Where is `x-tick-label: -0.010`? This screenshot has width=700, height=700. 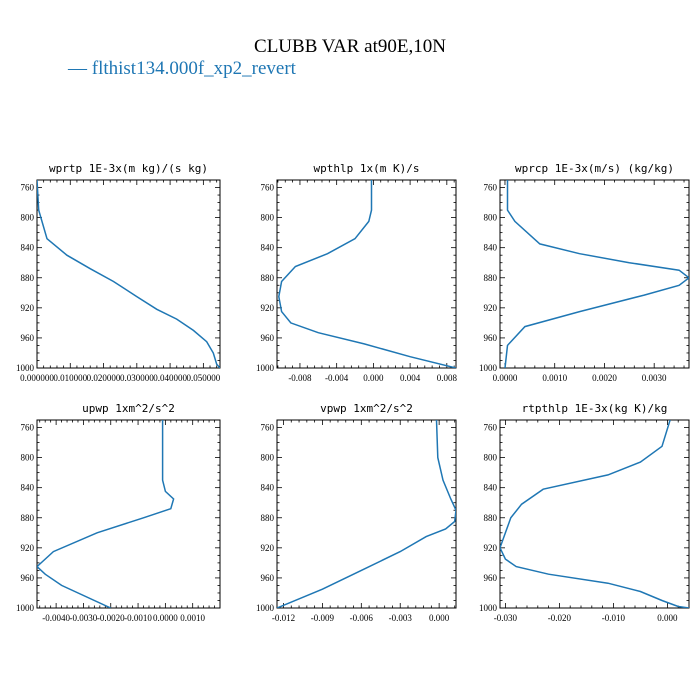 x-tick-label: -0.010 is located at coordinates (614, 618).